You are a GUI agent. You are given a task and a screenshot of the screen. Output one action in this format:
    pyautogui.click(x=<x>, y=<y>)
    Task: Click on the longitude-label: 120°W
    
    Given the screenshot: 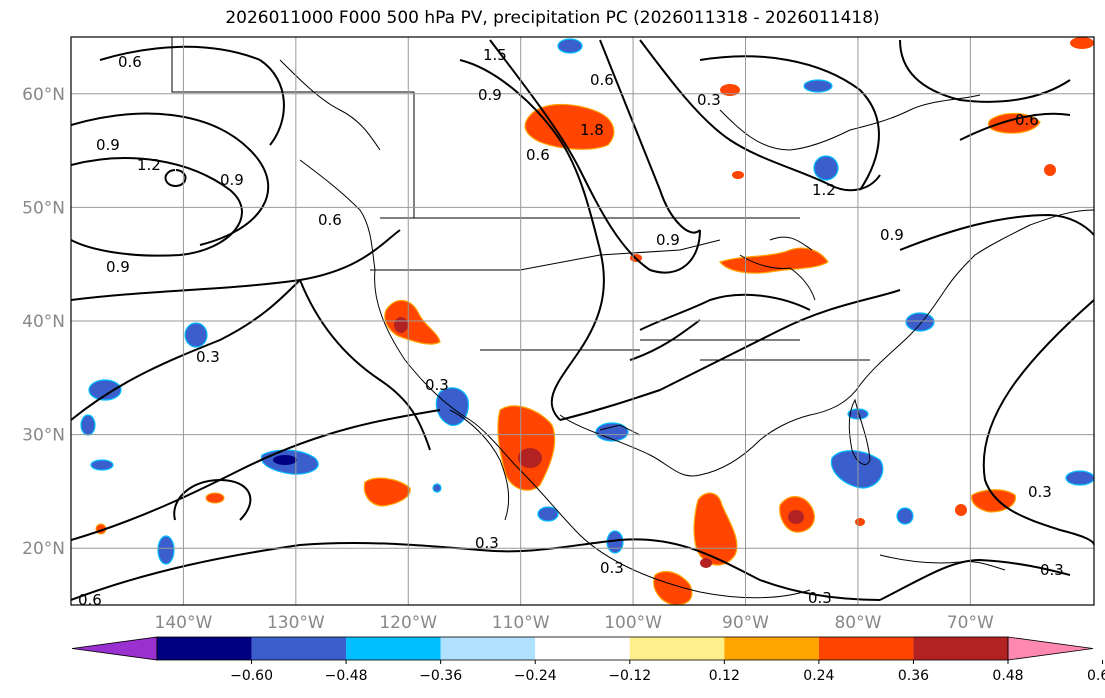 What is the action you would take?
    pyautogui.click(x=408, y=623)
    